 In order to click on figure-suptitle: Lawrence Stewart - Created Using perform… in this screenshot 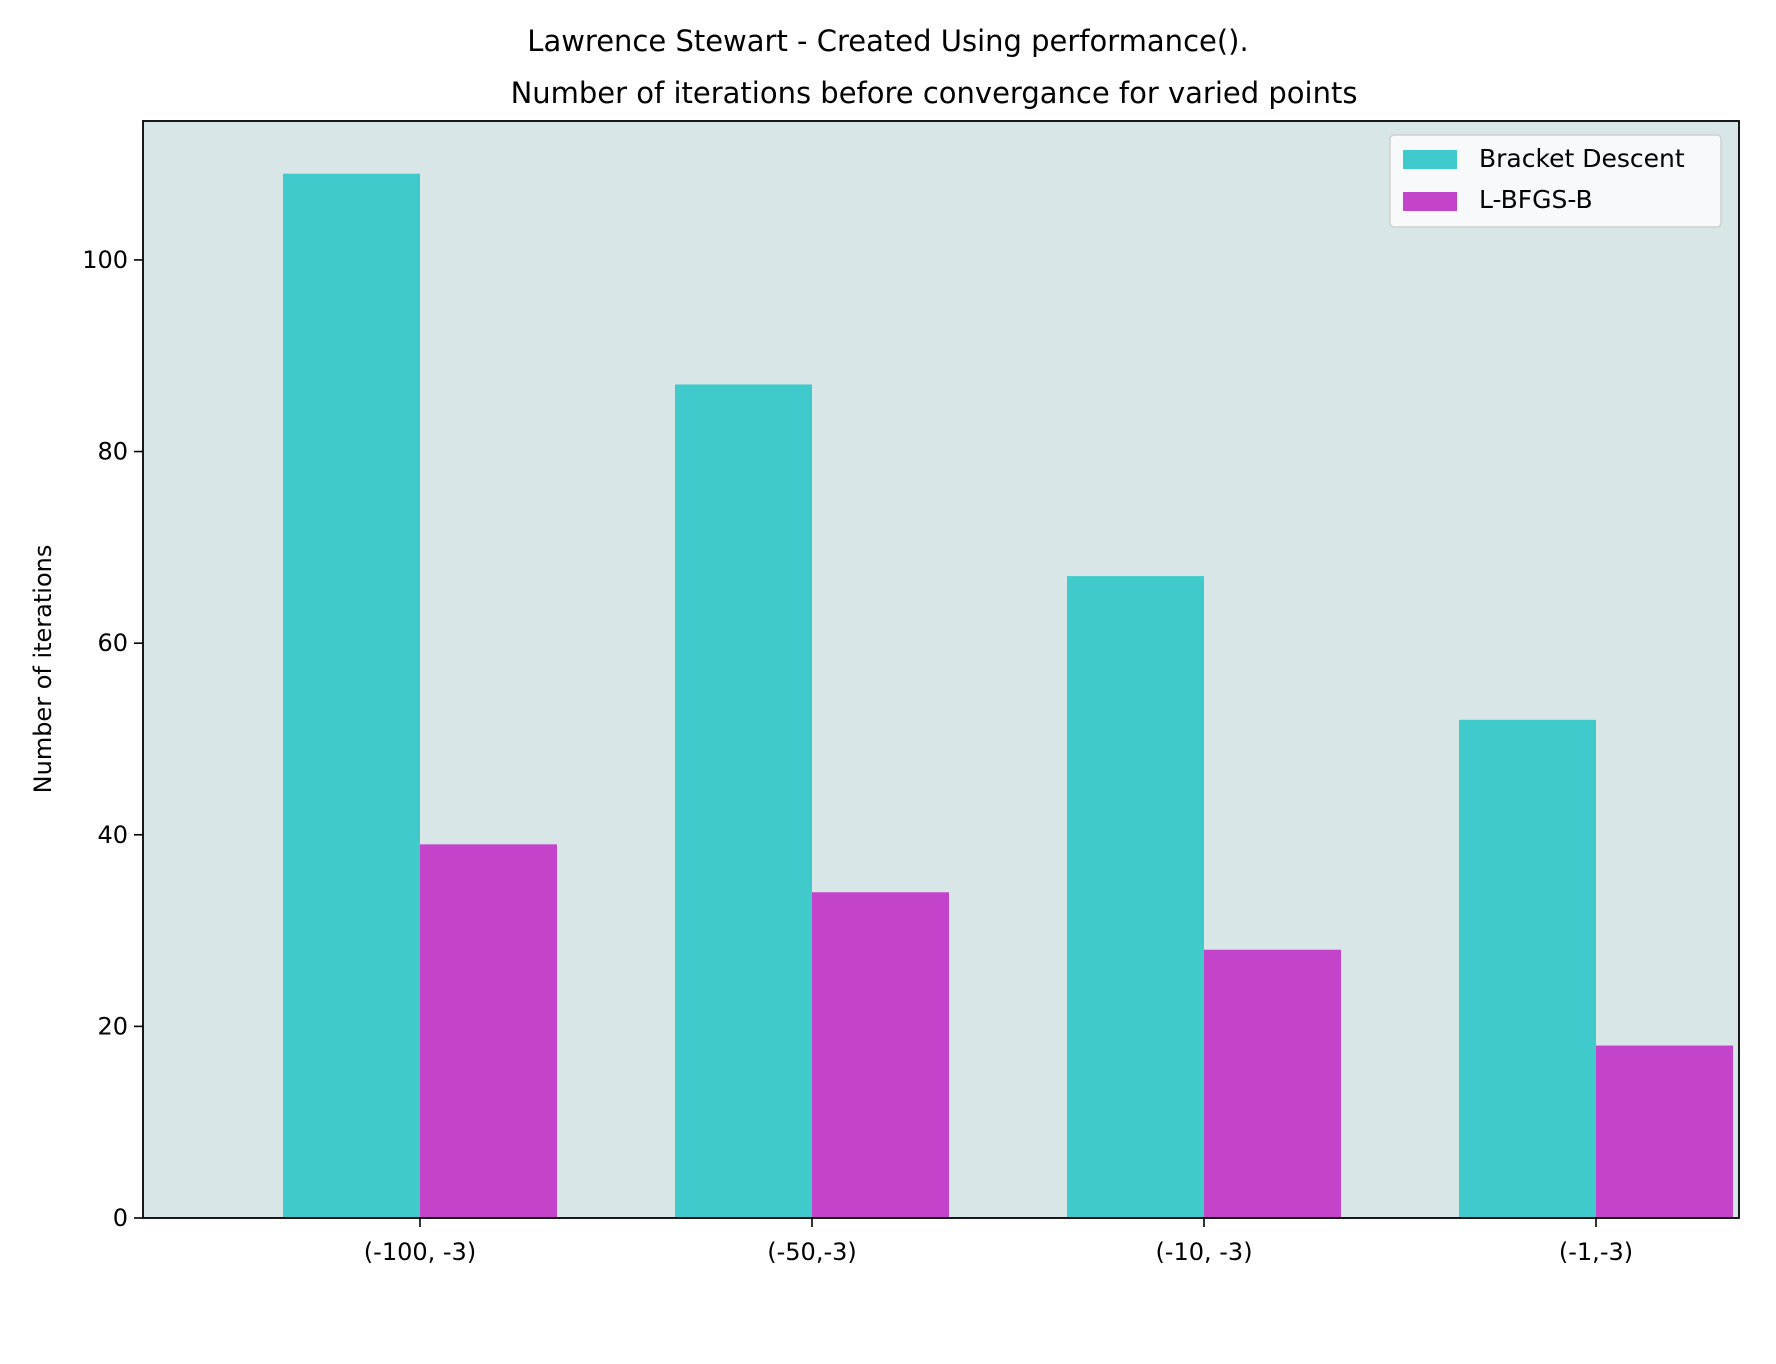, I will do `click(887, 41)`.